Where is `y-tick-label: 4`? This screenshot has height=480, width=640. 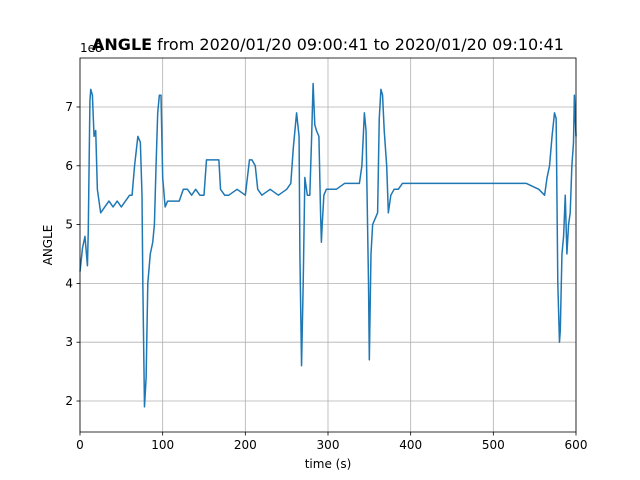
y-tick-label: 4 is located at coordinates (69, 283).